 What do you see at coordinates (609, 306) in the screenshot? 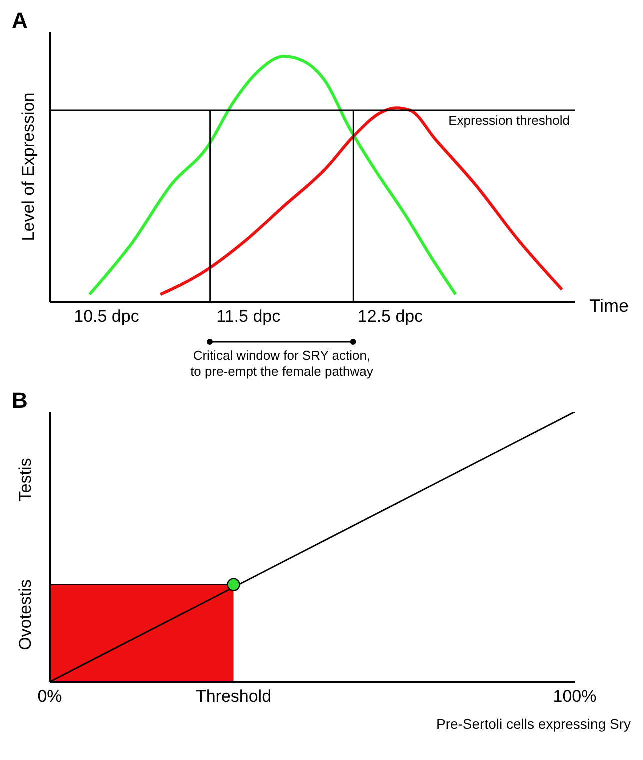
I see `x-axis-title: Time` at bounding box center [609, 306].